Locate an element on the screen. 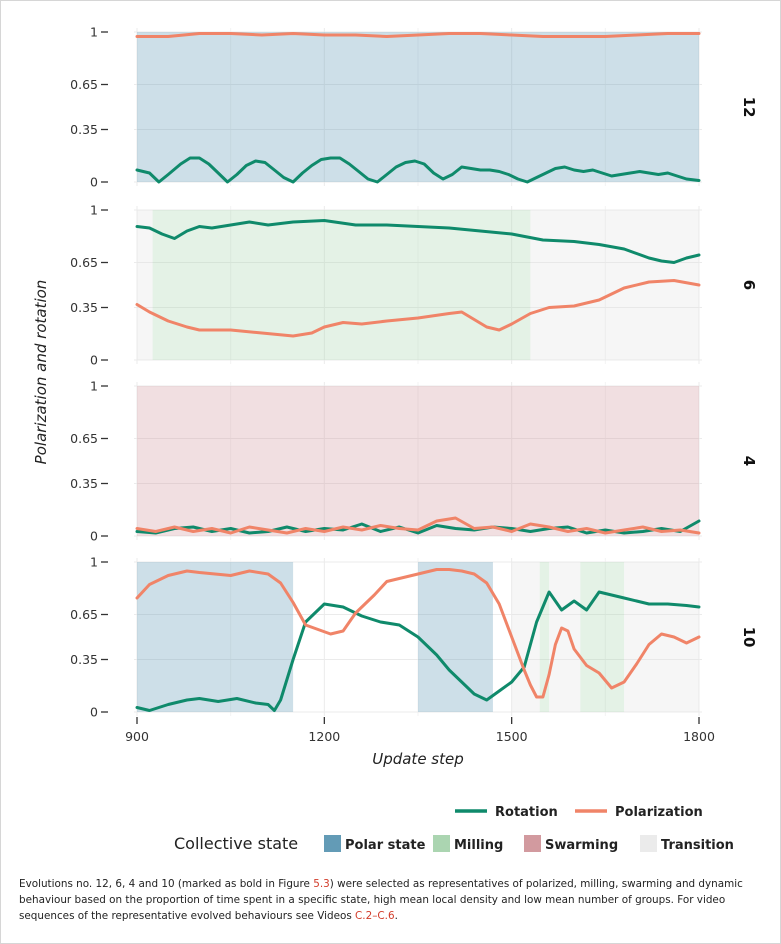 This screenshot has width=781, height=944. legend-swatch-milling is located at coordinates (441, 843).